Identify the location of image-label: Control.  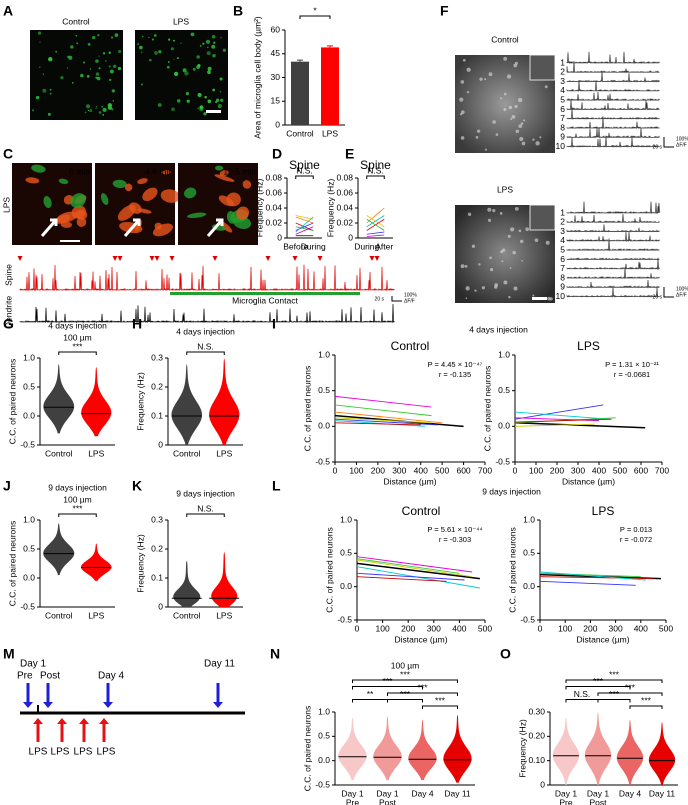
(76, 21).